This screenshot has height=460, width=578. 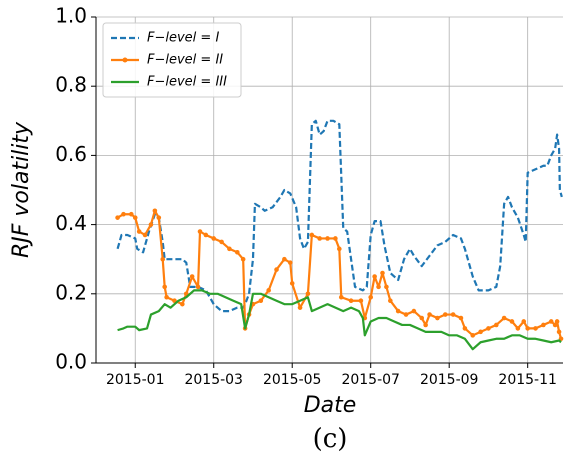 What do you see at coordinates (71, 16) in the screenshot?
I see `y-tick-label: 1.0` at bounding box center [71, 16].